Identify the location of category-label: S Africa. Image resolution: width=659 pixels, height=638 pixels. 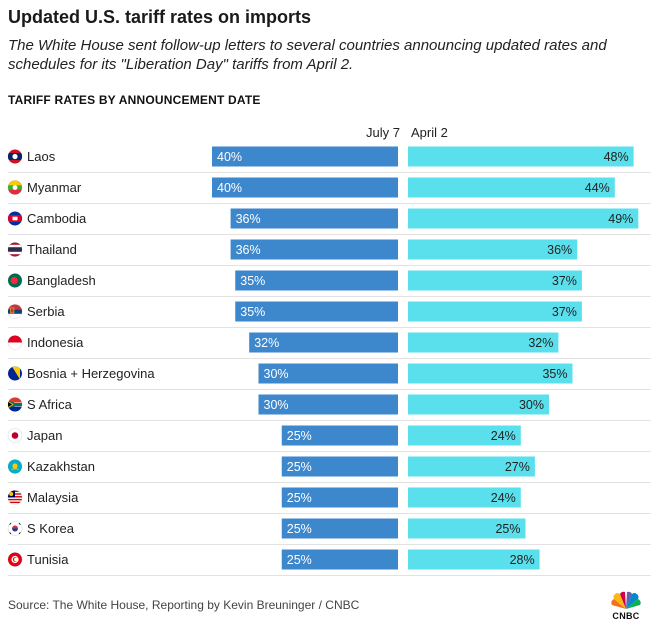
(50, 404).